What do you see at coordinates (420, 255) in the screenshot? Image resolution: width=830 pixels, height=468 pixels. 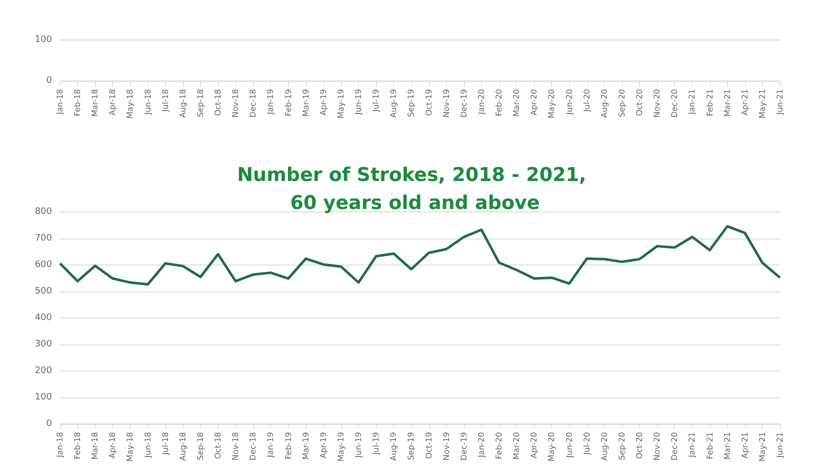 I see `line-series` at bounding box center [420, 255].